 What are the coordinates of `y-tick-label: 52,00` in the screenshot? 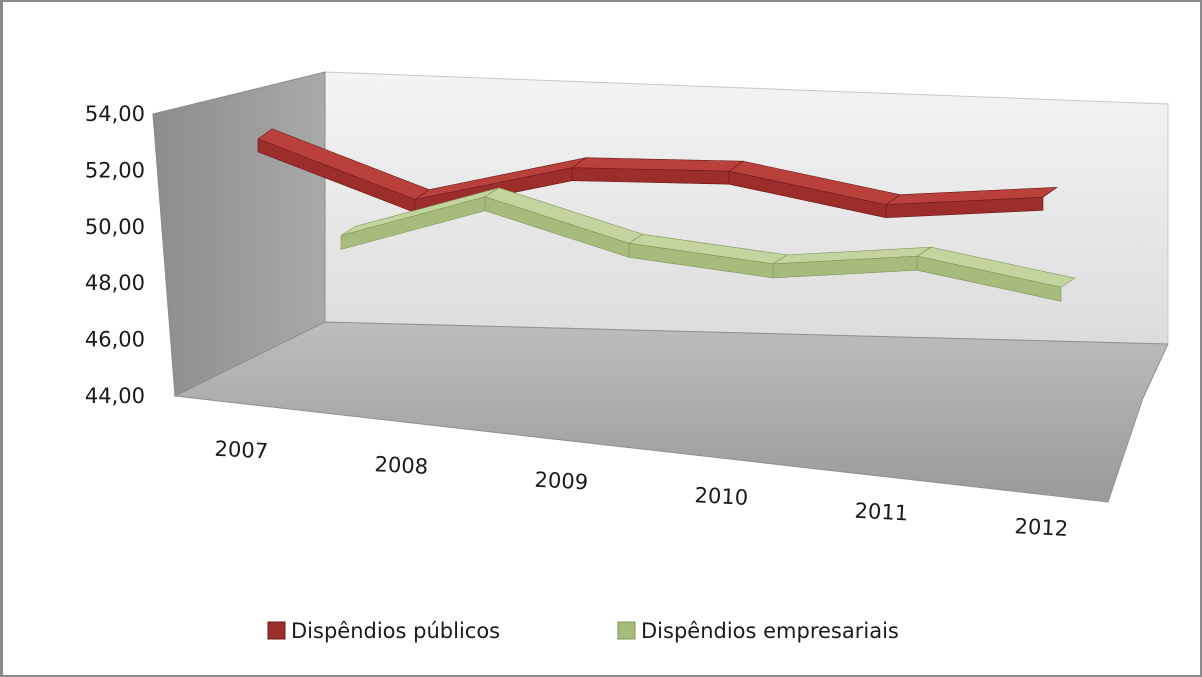 It's located at (115, 170).